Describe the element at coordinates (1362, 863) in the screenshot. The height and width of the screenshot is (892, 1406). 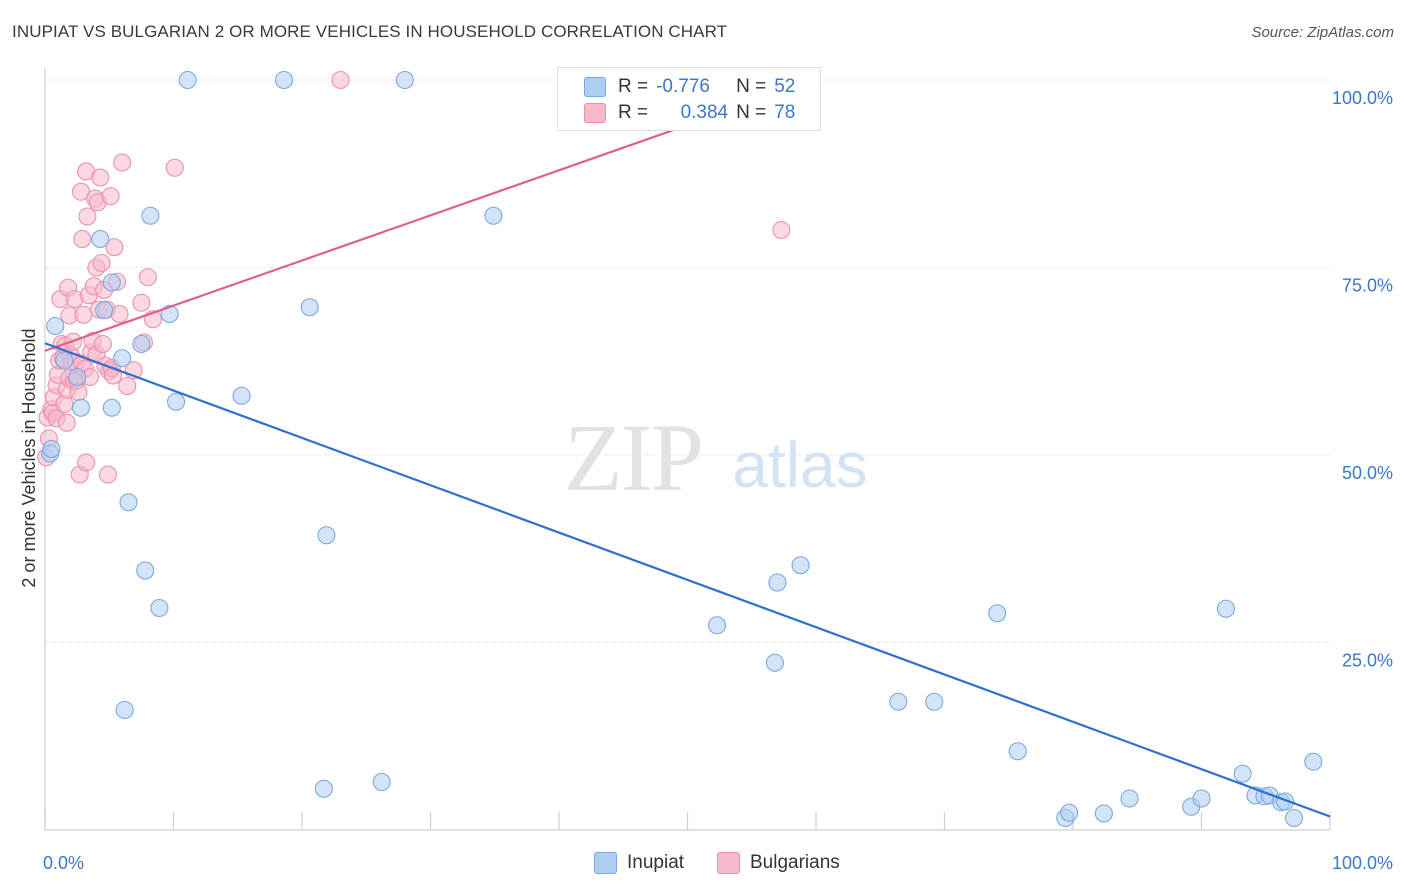
I see `x-tick-label-max: 100.0%` at that location.